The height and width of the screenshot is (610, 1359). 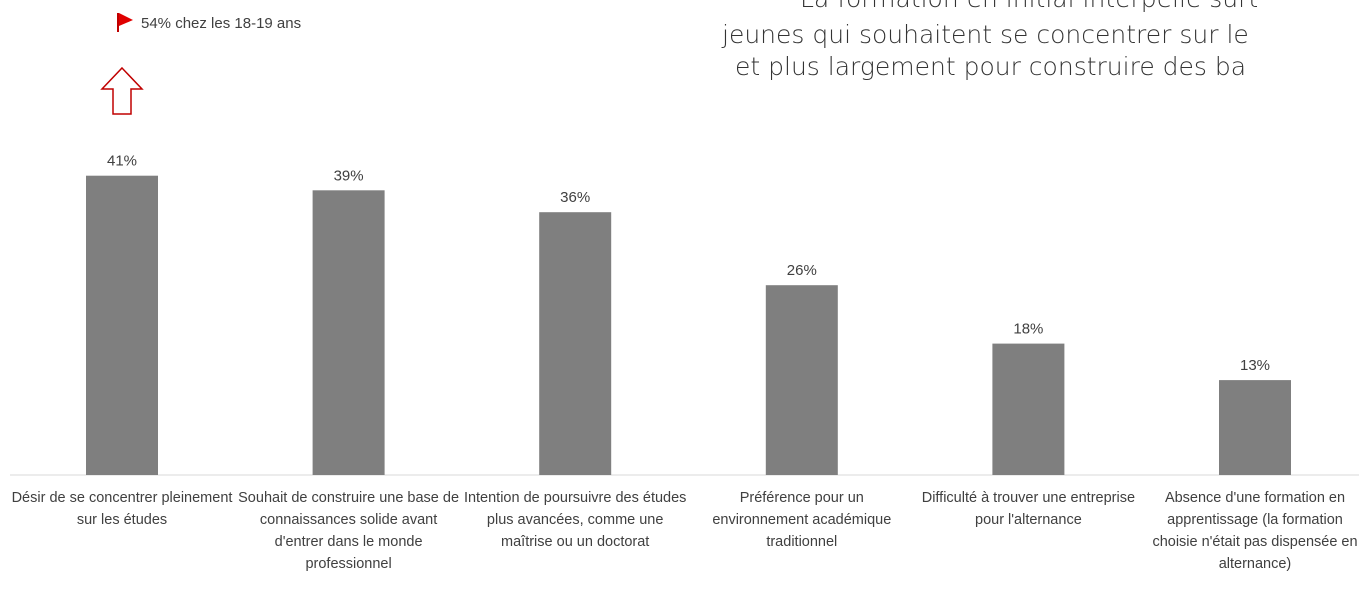 I want to click on value-label: 39%, so click(x=349, y=175).